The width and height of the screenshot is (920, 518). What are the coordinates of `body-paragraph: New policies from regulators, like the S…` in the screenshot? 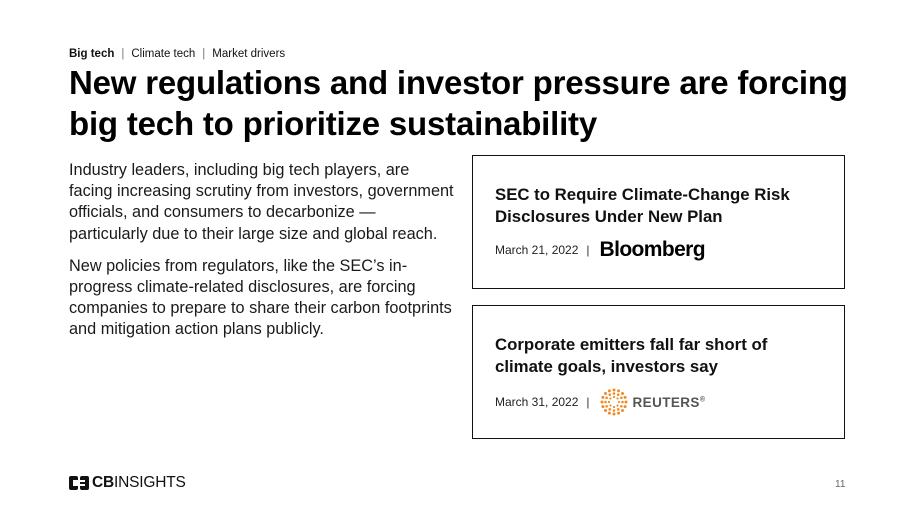 It's located at (260, 297).